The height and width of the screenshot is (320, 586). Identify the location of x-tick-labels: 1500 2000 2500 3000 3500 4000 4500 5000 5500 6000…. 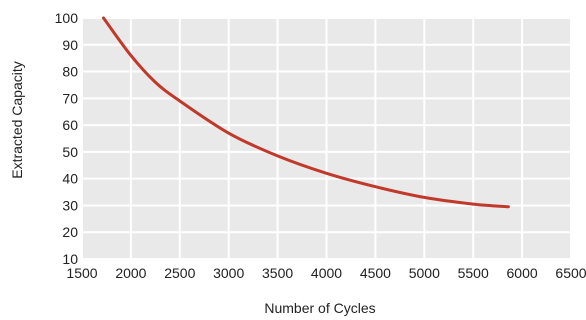
(326, 273).